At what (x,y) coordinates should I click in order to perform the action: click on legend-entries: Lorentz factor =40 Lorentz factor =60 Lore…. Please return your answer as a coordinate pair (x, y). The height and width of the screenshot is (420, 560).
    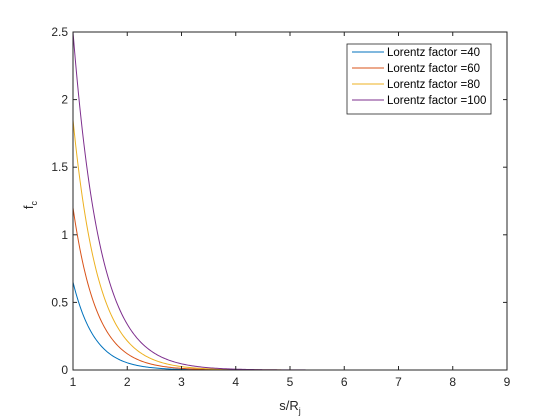
    Looking at the image, I should click on (419, 77).